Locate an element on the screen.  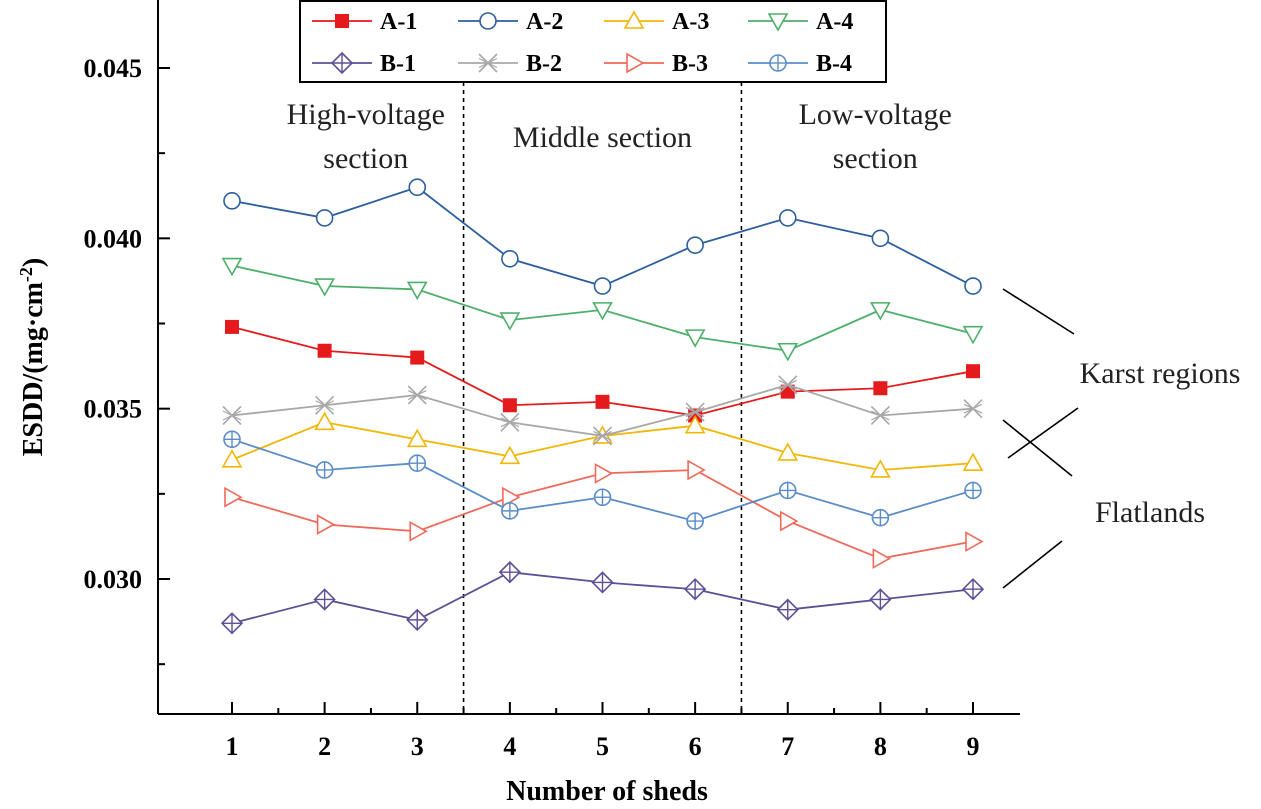
legend-label: A-4 is located at coordinates (834, 22).